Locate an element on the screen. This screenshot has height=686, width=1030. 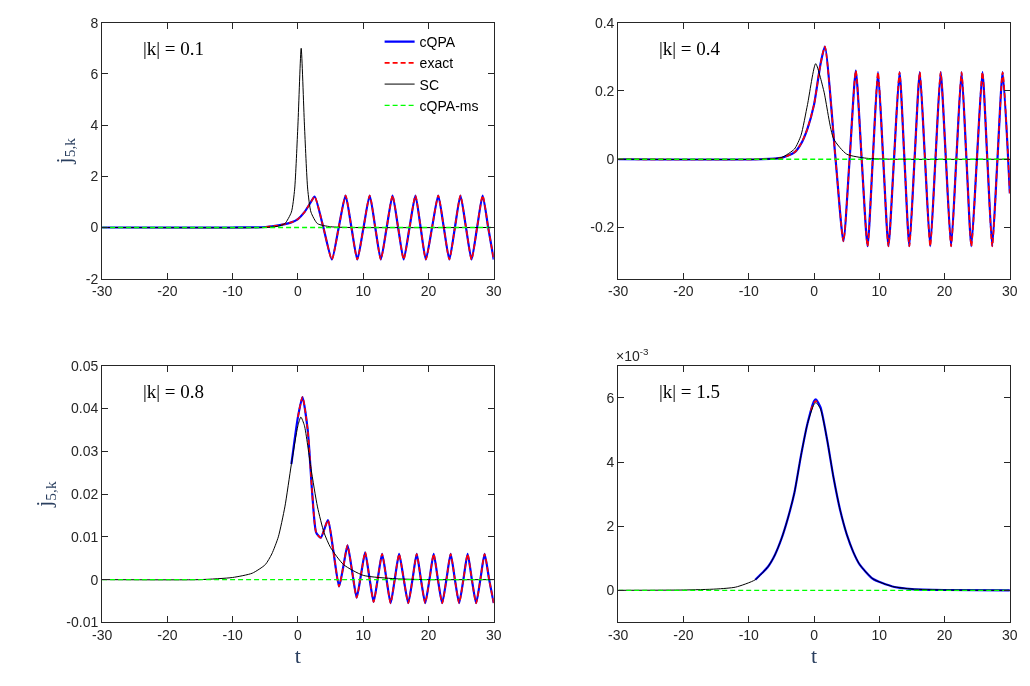
legend-label: SC is located at coordinates (429, 84).